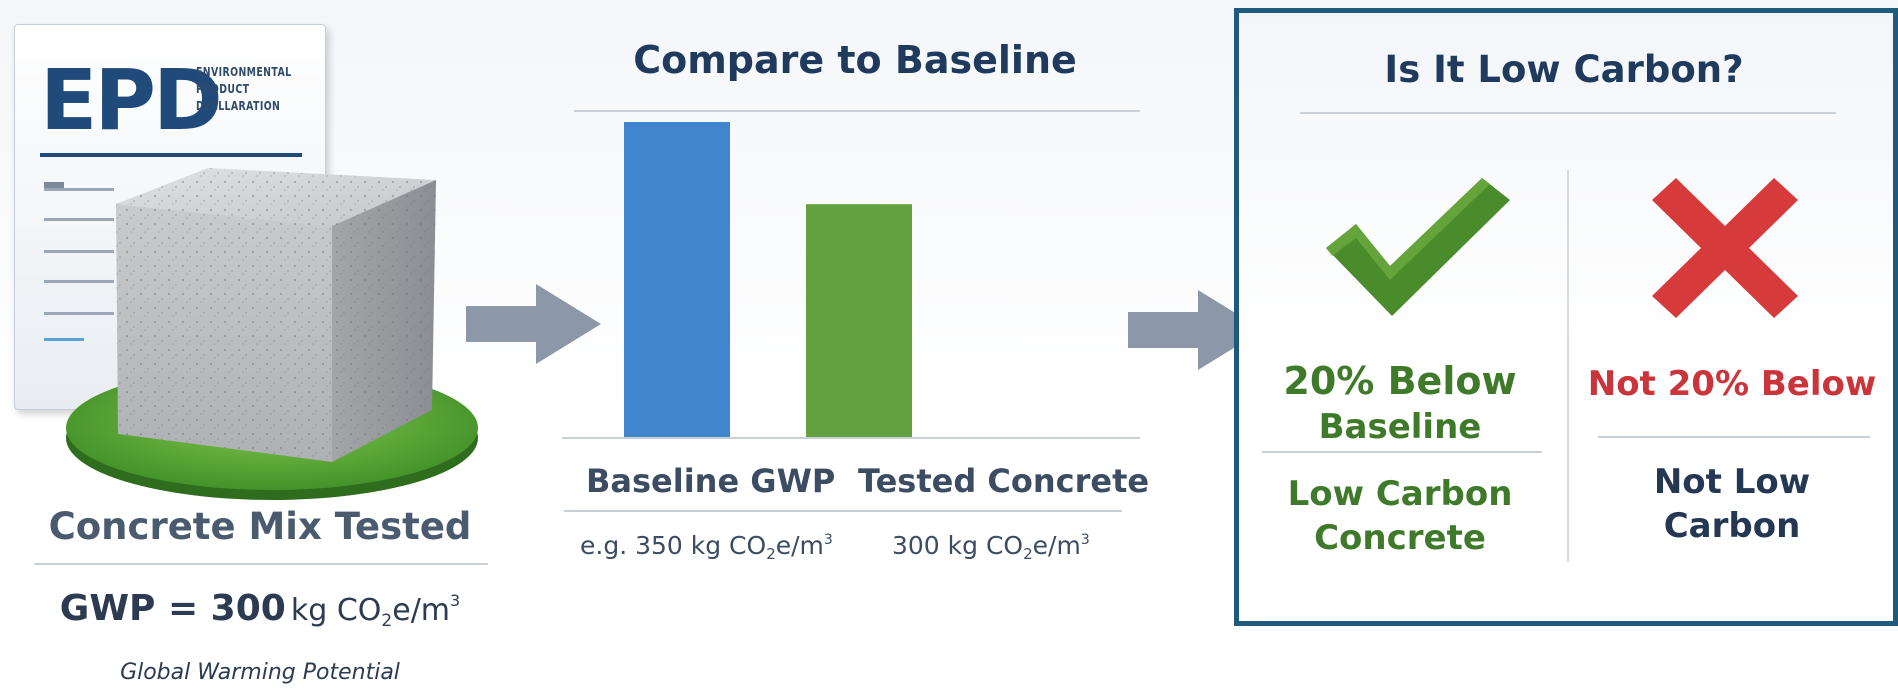 The width and height of the screenshot is (1898, 692). I want to click on yes-result-line1: Low Carbon, so click(1400, 494).